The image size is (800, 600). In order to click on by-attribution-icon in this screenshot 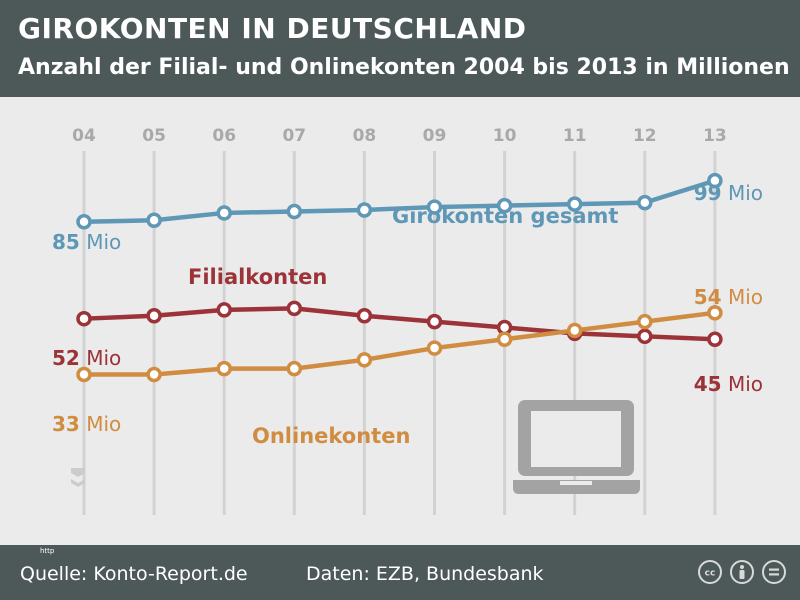, I will do `click(742, 572)`.